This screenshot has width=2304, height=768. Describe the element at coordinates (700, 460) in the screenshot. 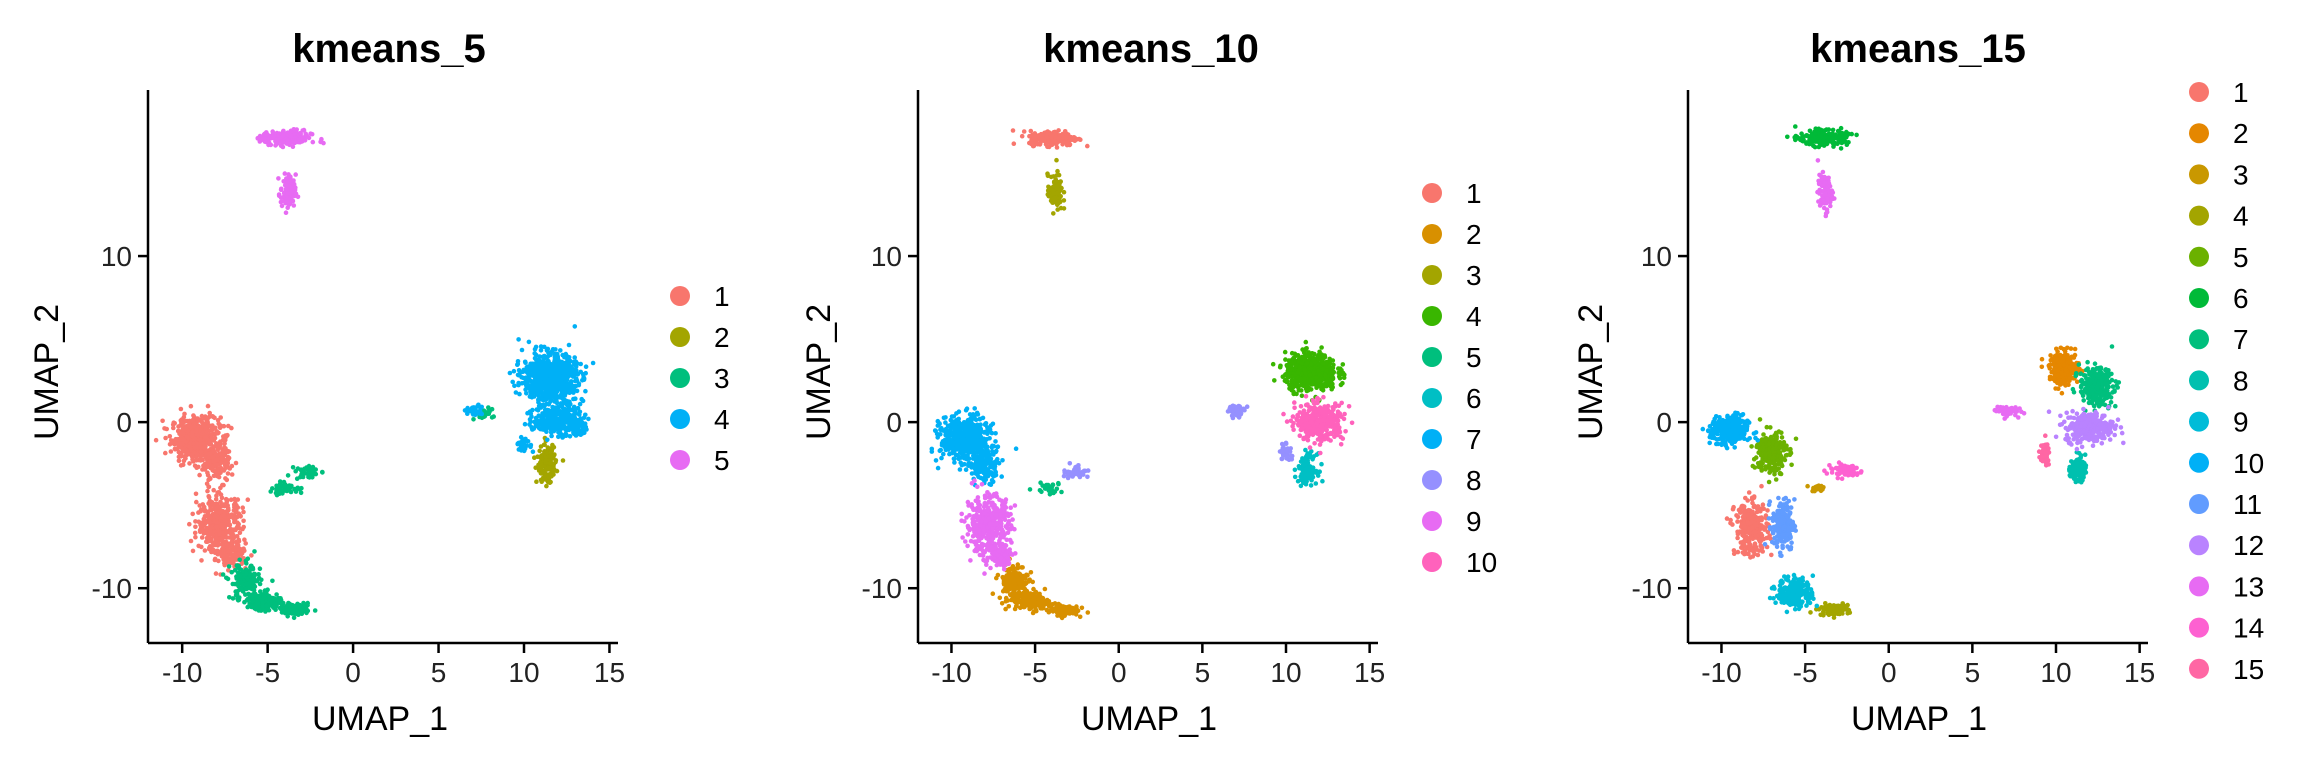

I see `legend-item-5: 5` at that location.